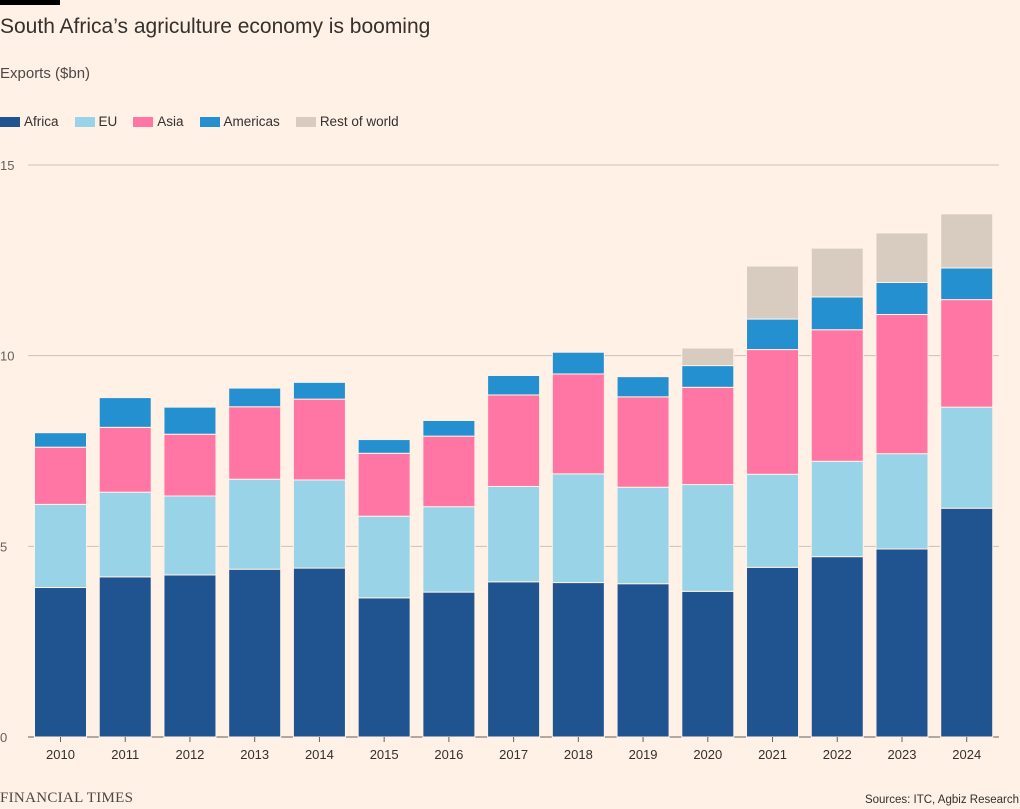 Image resolution: width=1020 pixels, height=809 pixels. What do you see at coordinates (125, 754) in the screenshot?
I see `x-tick-label: 2011` at bounding box center [125, 754].